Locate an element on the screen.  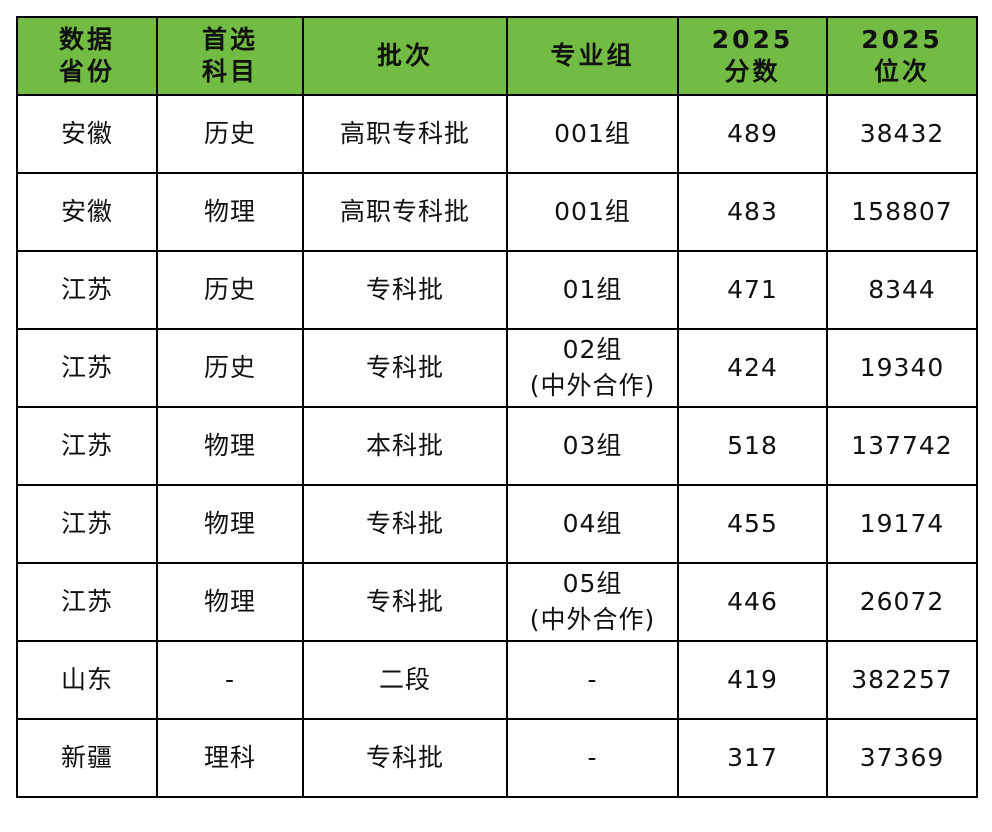
cell-subject: 理科 is located at coordinates (230, 758).